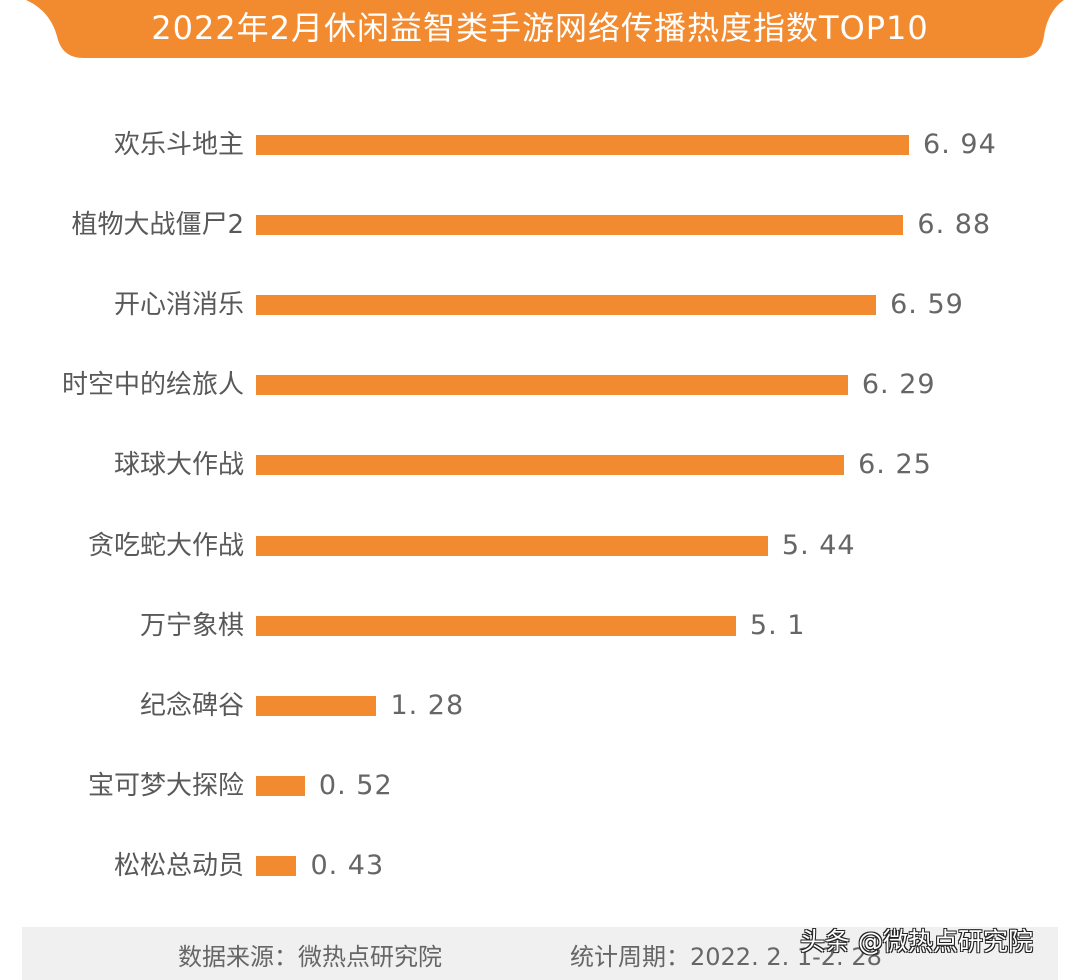 Image resolution: width=1080 pixels, height=980 pixels. I want to click on value-label: 6. 29, so click(898, 385).